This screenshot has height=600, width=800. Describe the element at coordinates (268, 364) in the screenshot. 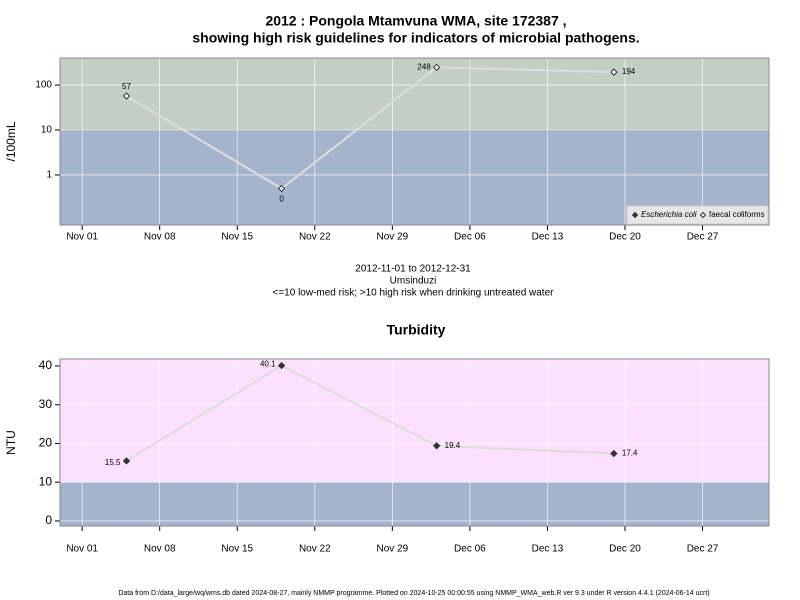

I see `data-label: 40.1` at that location.